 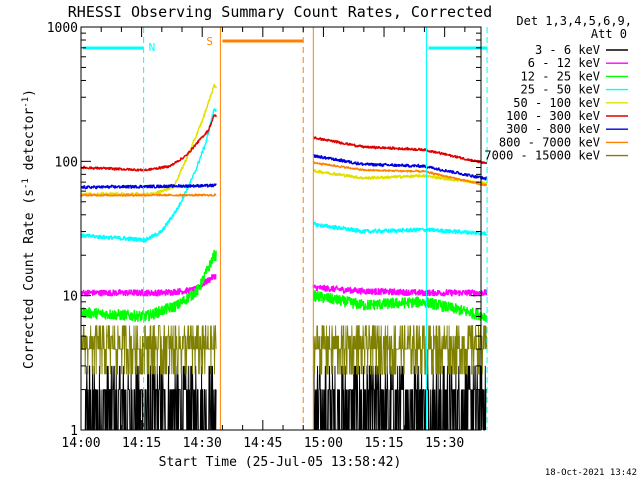 What do you see at coordinates (549, 142) in the screenshot?
I see `legend-label: 800 - 7000 keV` at bounding box center [549, 142].